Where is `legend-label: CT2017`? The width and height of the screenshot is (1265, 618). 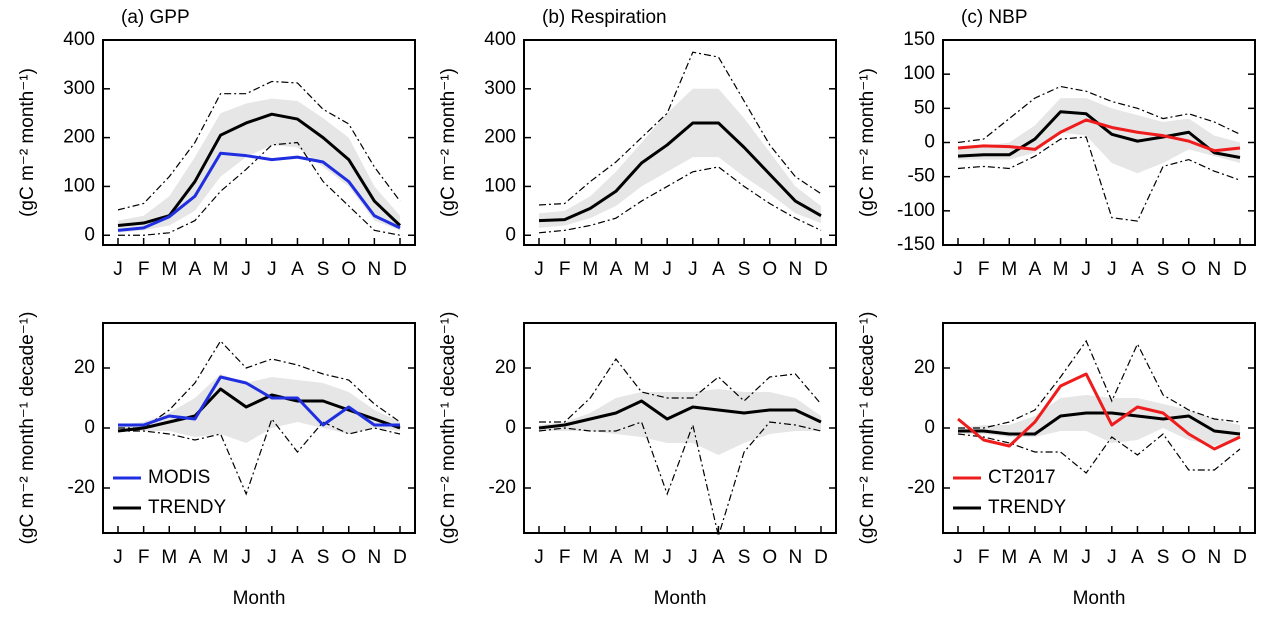
legend-label: CT2017 is located at coordinates (1022, 477).